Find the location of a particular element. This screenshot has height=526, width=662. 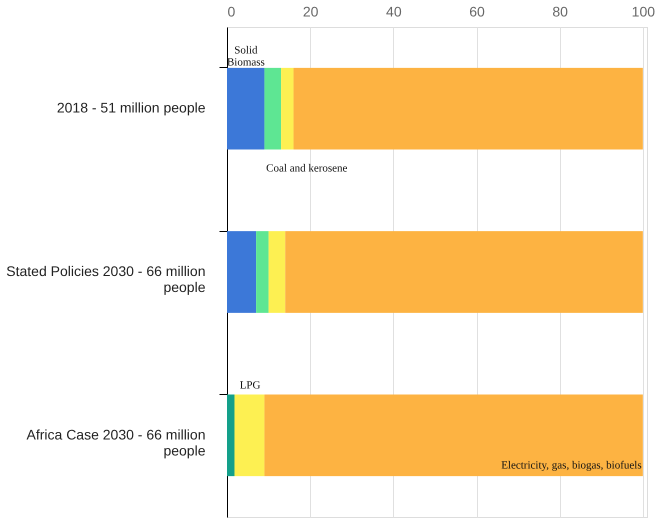

y-tick-label: Stated Policies 2030 - 66 million people is located at coordinates (106, 279).